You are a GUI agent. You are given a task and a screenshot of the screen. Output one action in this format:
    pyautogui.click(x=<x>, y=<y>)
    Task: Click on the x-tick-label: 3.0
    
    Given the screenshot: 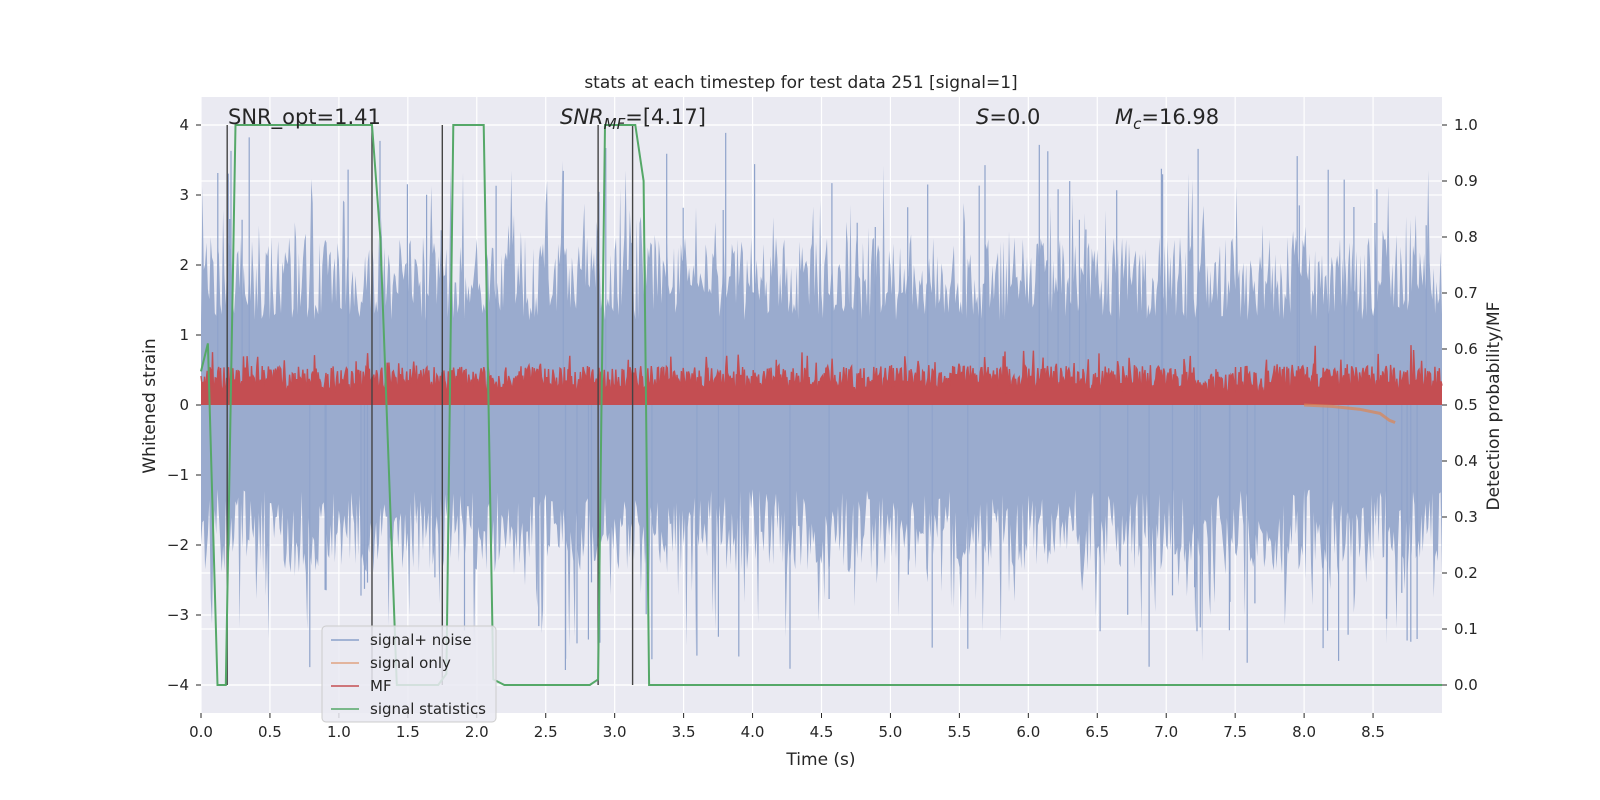 What is the action you would take?
    pyautogui.click(x=615, y=732)
    